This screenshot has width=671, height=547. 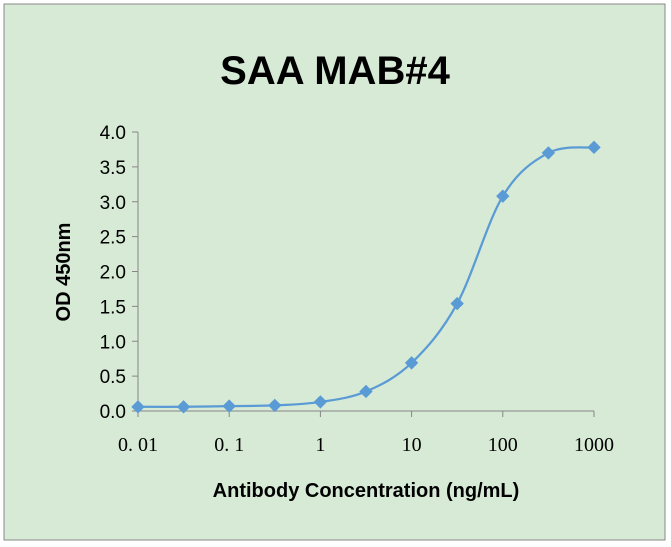 I want to click on y-tick-label: 3.5, so click(x=113, y=168).